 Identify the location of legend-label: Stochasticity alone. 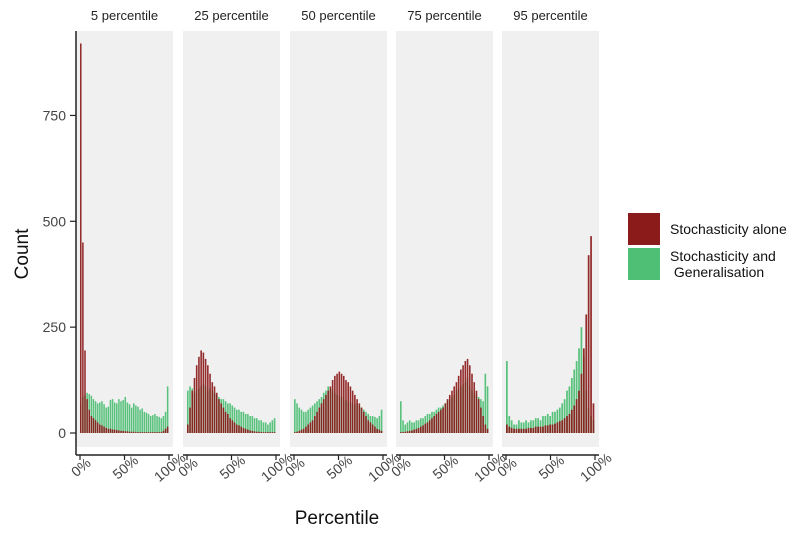
(728, 229).